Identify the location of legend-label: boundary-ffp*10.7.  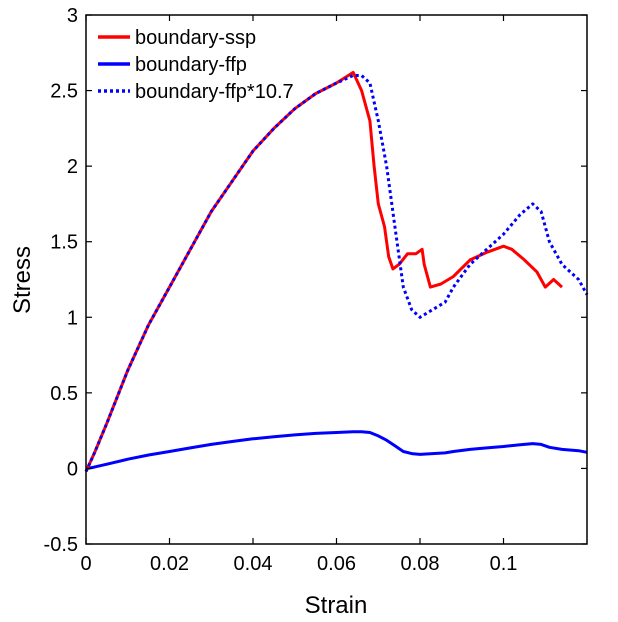
(214, 92).